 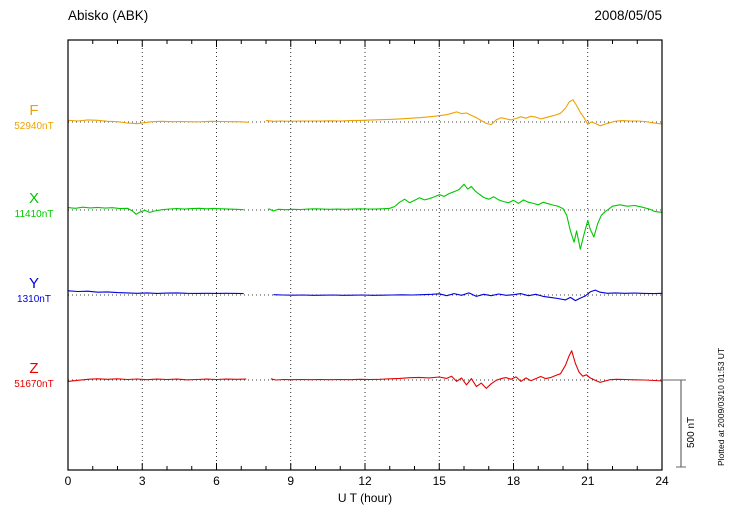 What do you see at coordinates (588, 481) in the screenshot?
I see `x-tick-label-21: 21` at bounding box center [588, 481].